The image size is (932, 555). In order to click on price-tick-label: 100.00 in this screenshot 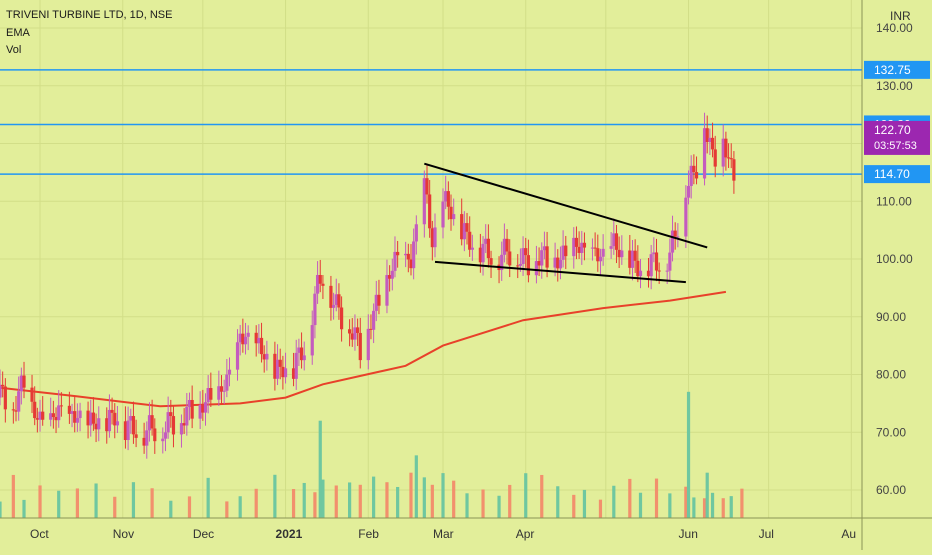, I will do `click(894, 259)`.